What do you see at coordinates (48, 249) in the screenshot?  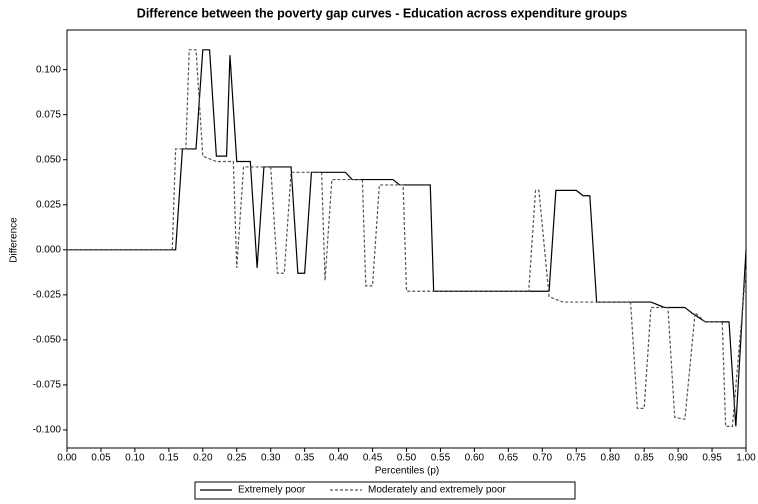 I see `y-tick-label: 0.000` at bounding box center [48, 249].